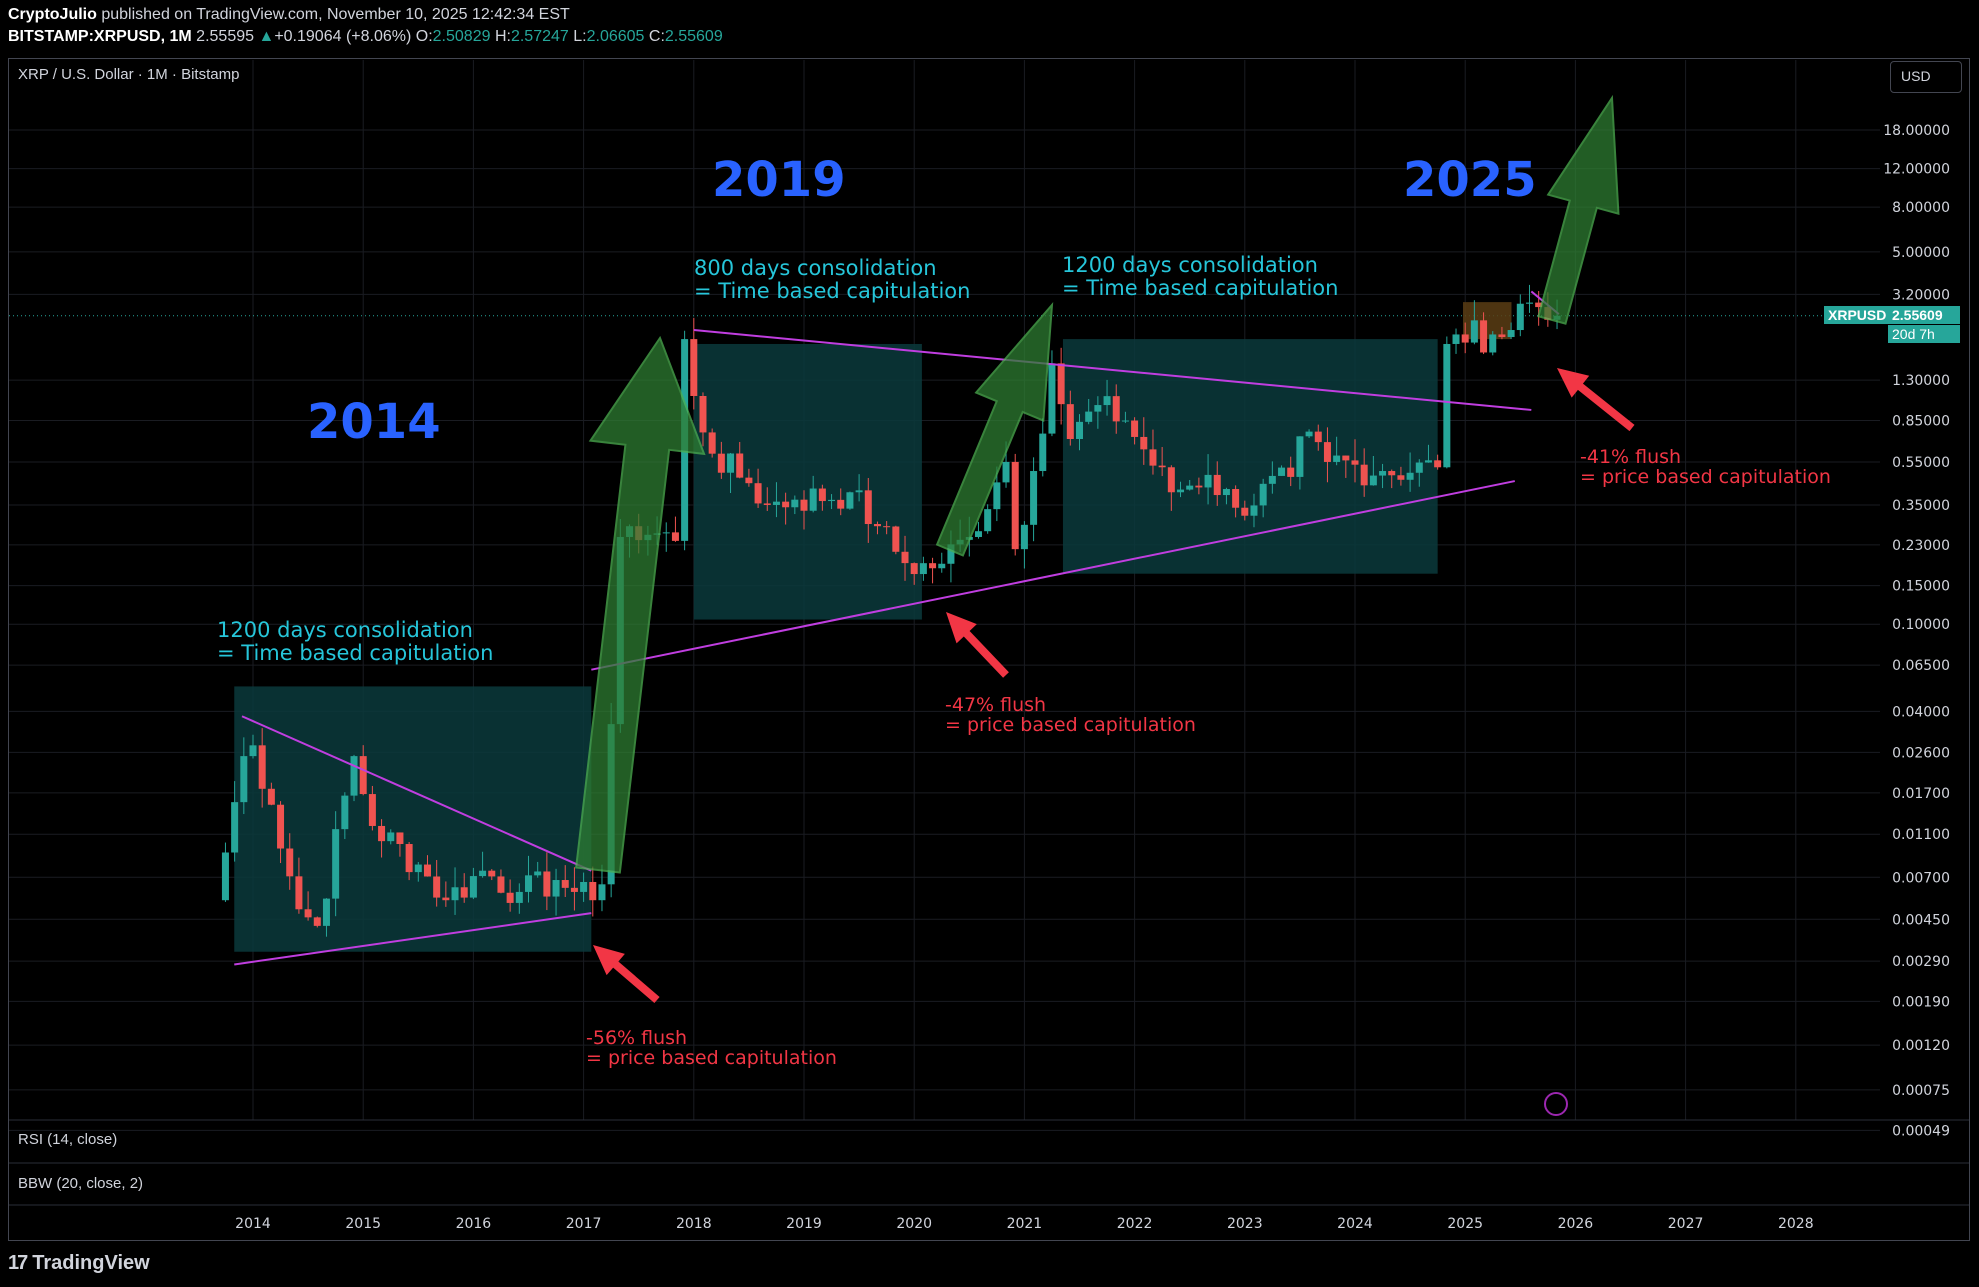  I want to click on tradingview-logo-icon: 17, so click(18, 1263).